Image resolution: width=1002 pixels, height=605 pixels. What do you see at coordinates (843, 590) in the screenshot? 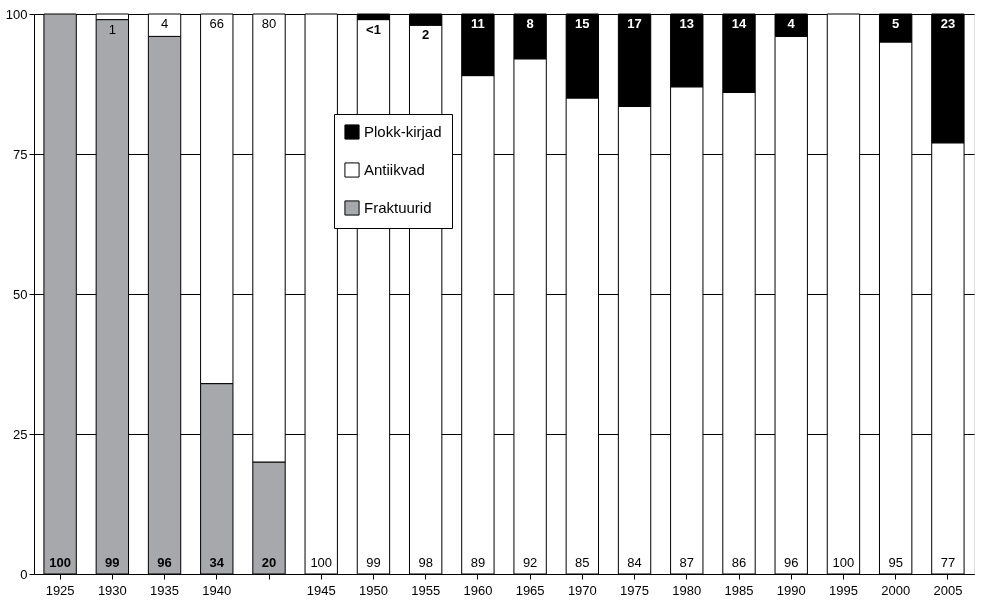
I see `x-tick-label: 1995` at bounding box center [843, 590].